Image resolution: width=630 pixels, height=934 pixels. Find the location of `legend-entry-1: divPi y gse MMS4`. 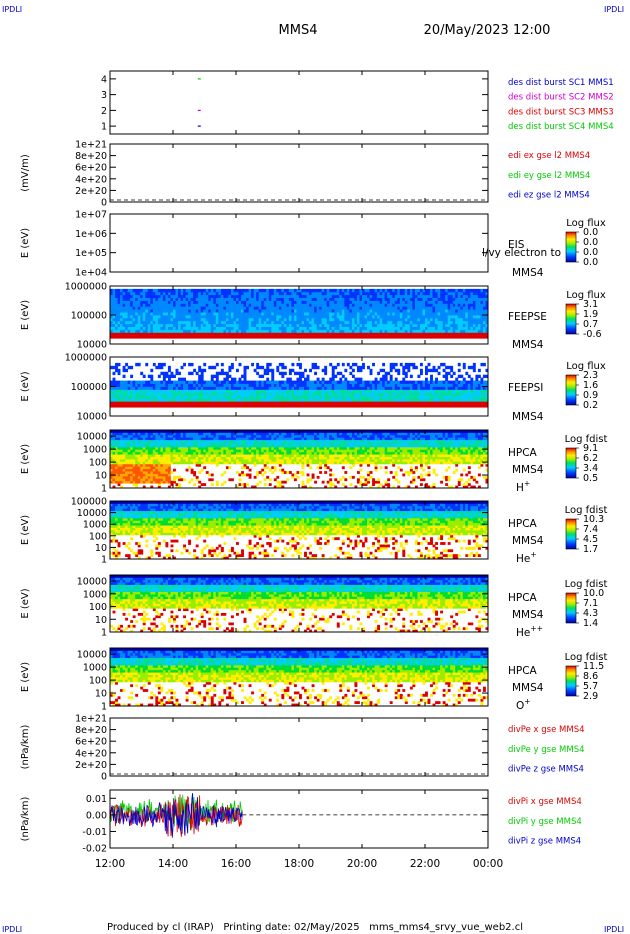

legend-entry-1: divPi y gse MMS4 is located at coordinates (545, 822).